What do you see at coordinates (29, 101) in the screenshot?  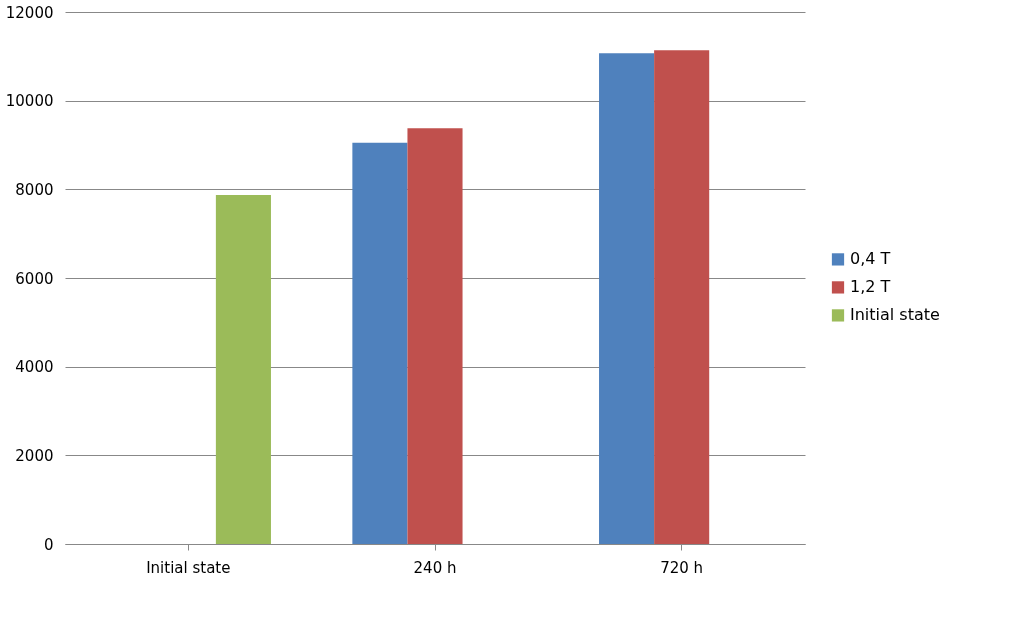 I see `y-tick-label: 10000` at bounding box center [29, 101].